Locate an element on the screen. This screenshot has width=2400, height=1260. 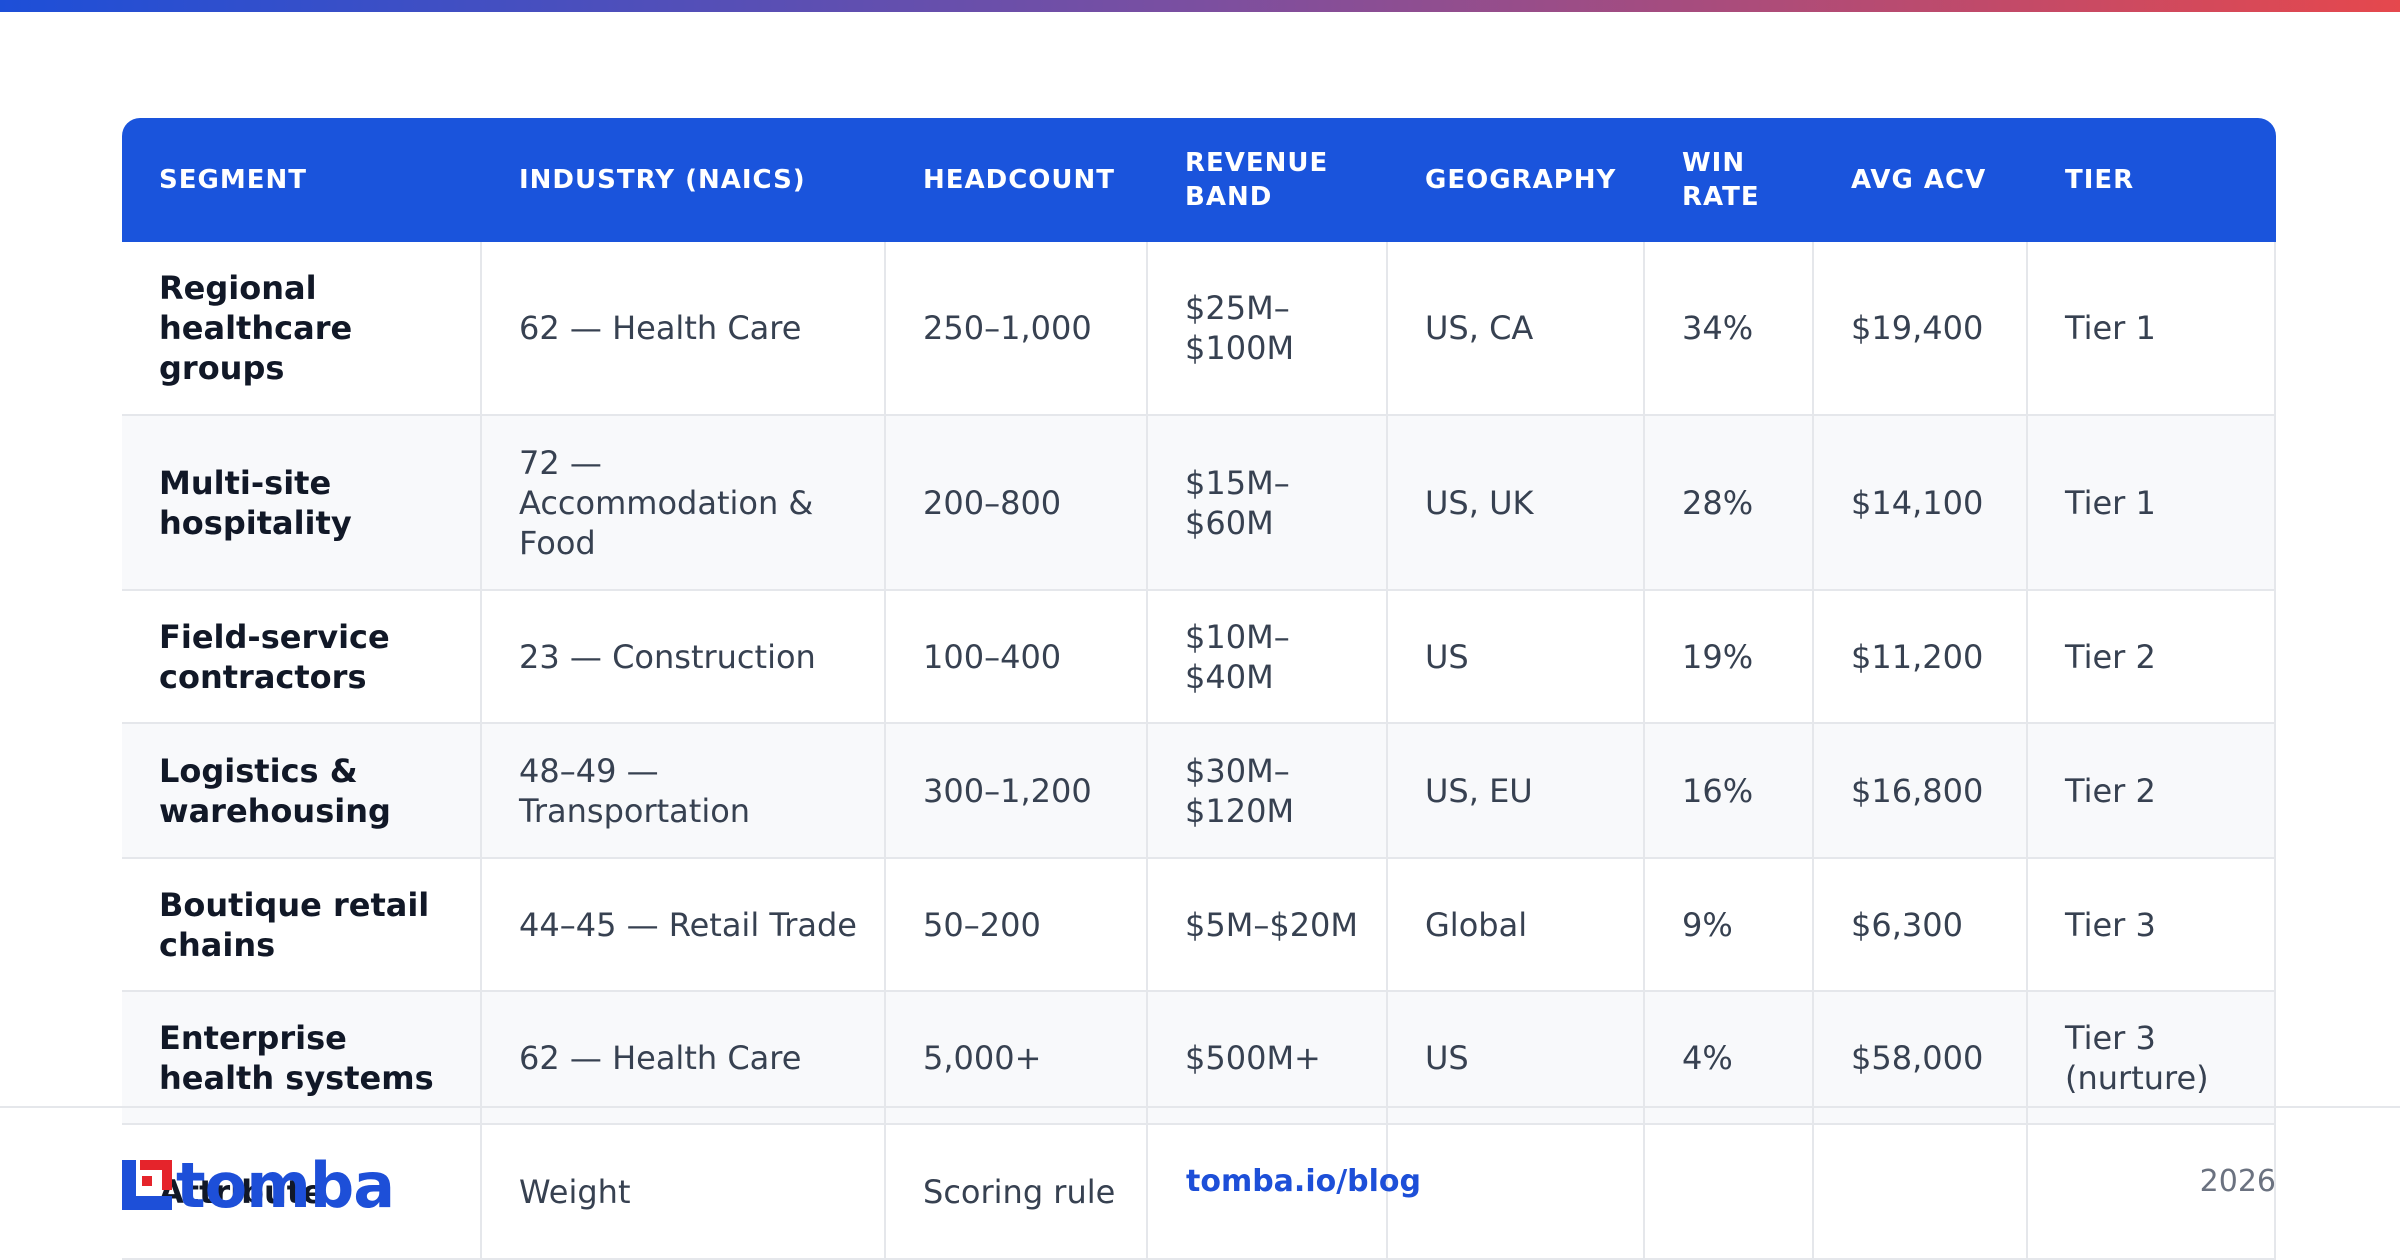
table-cell: 48–49 — Transportation is located at coordinates (684, 791).